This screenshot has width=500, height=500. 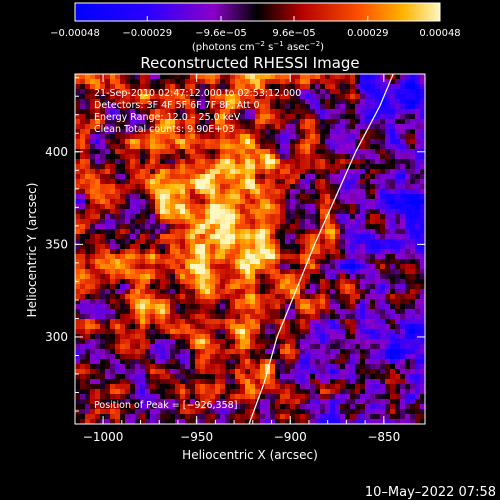 What do you see at coordinates (249, 63) in the screenshot?
I see `chart-title: Reconstructed RHESSI Image` at bounding box center [249, 63].